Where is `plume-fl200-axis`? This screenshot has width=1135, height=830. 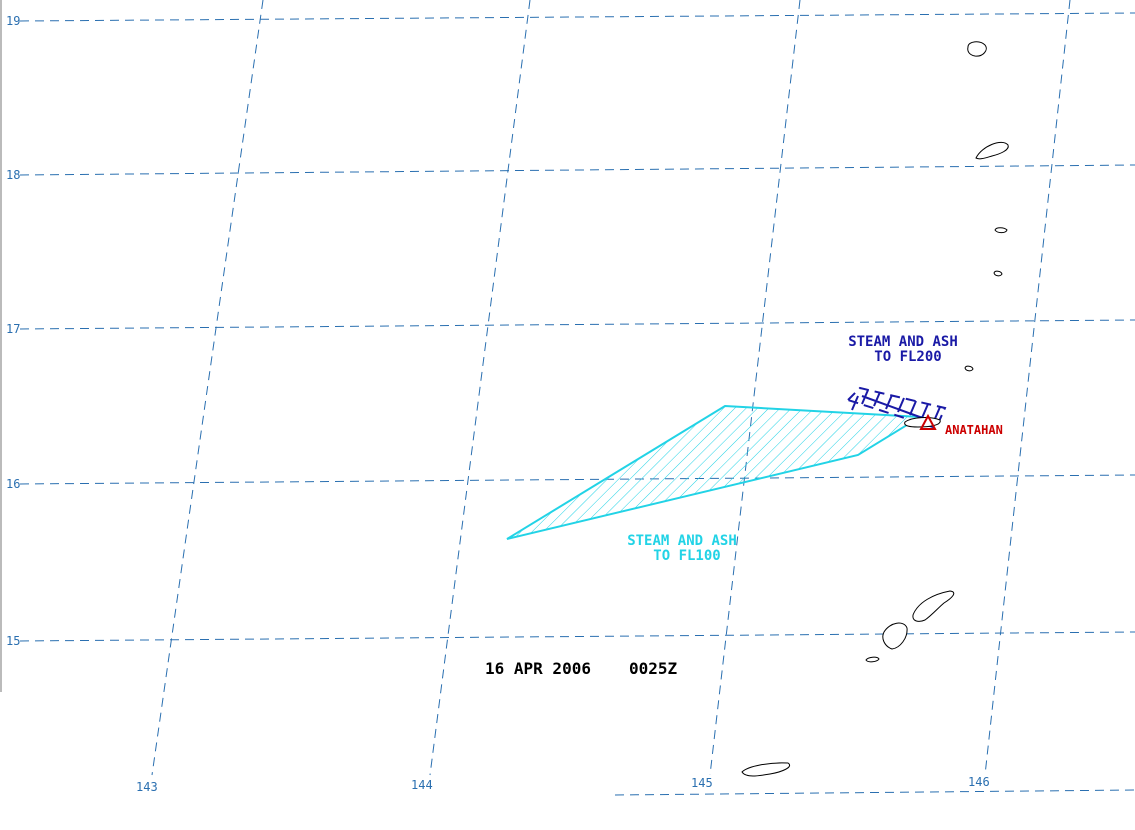
plume-fl200-axis is located at coordinates (895, 408).